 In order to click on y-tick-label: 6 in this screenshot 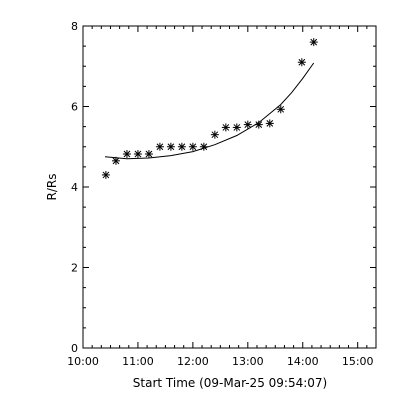, I will do `click(74, 107)`.